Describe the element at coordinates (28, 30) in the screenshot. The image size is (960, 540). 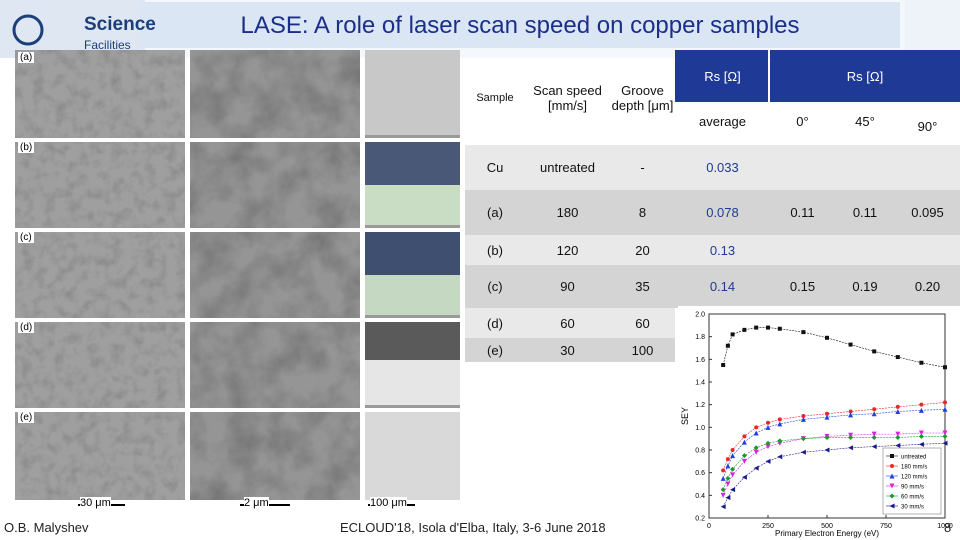
I see `logo-mark` at that location.